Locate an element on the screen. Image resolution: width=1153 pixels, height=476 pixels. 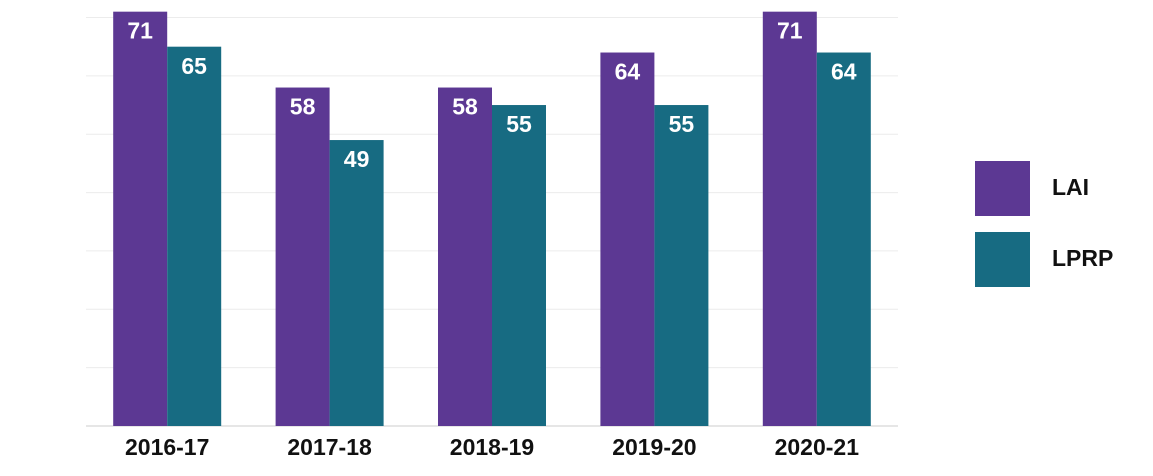
x-tick-label: 2017-18 is located at coordinates (329, 447).